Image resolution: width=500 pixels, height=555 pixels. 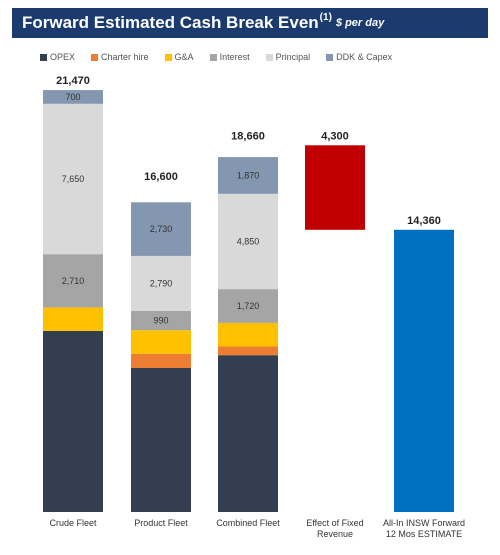 What do you see at coordinates (161, 360) in the screenshot?
I see `bar-product-fleet-charter-hire` at bounding box center [161, 360].